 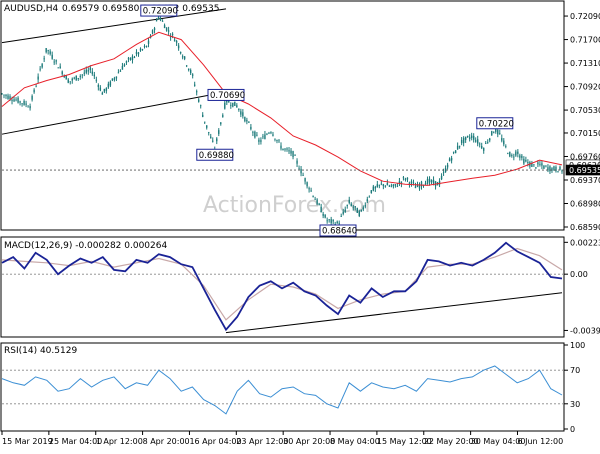 What do you see at coordinates (394, 313) in the screenshot?
I see `macd-support-line` at bounding box center [394, 313].